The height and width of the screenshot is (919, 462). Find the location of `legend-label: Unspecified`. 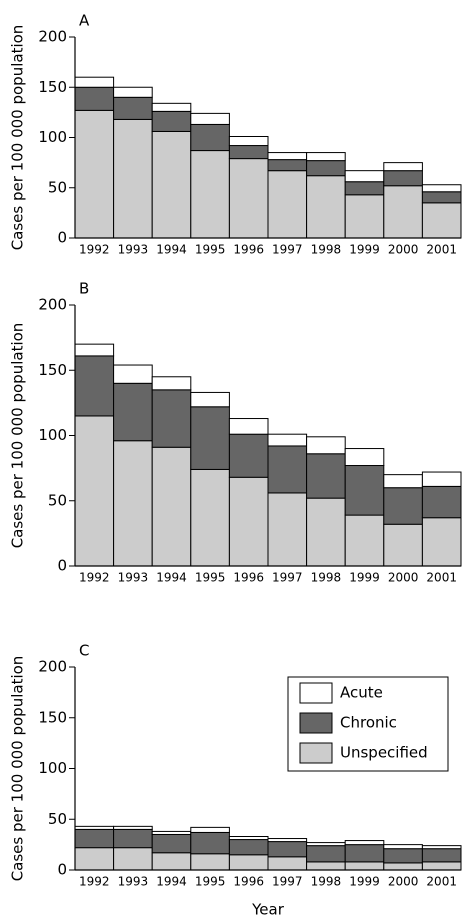

legend-label: Unspecified is located at coordinates (384, 753).